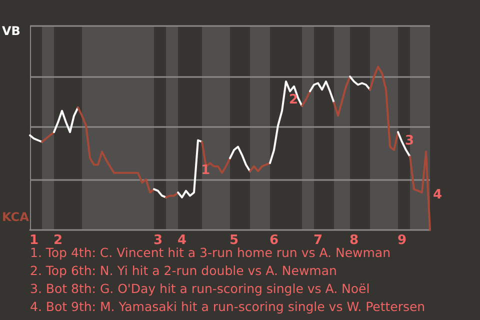  What do you see at coordinates (34, 240) in the screenshot?
I see `x-tick-label: 1` at bounding box center [34, 240].